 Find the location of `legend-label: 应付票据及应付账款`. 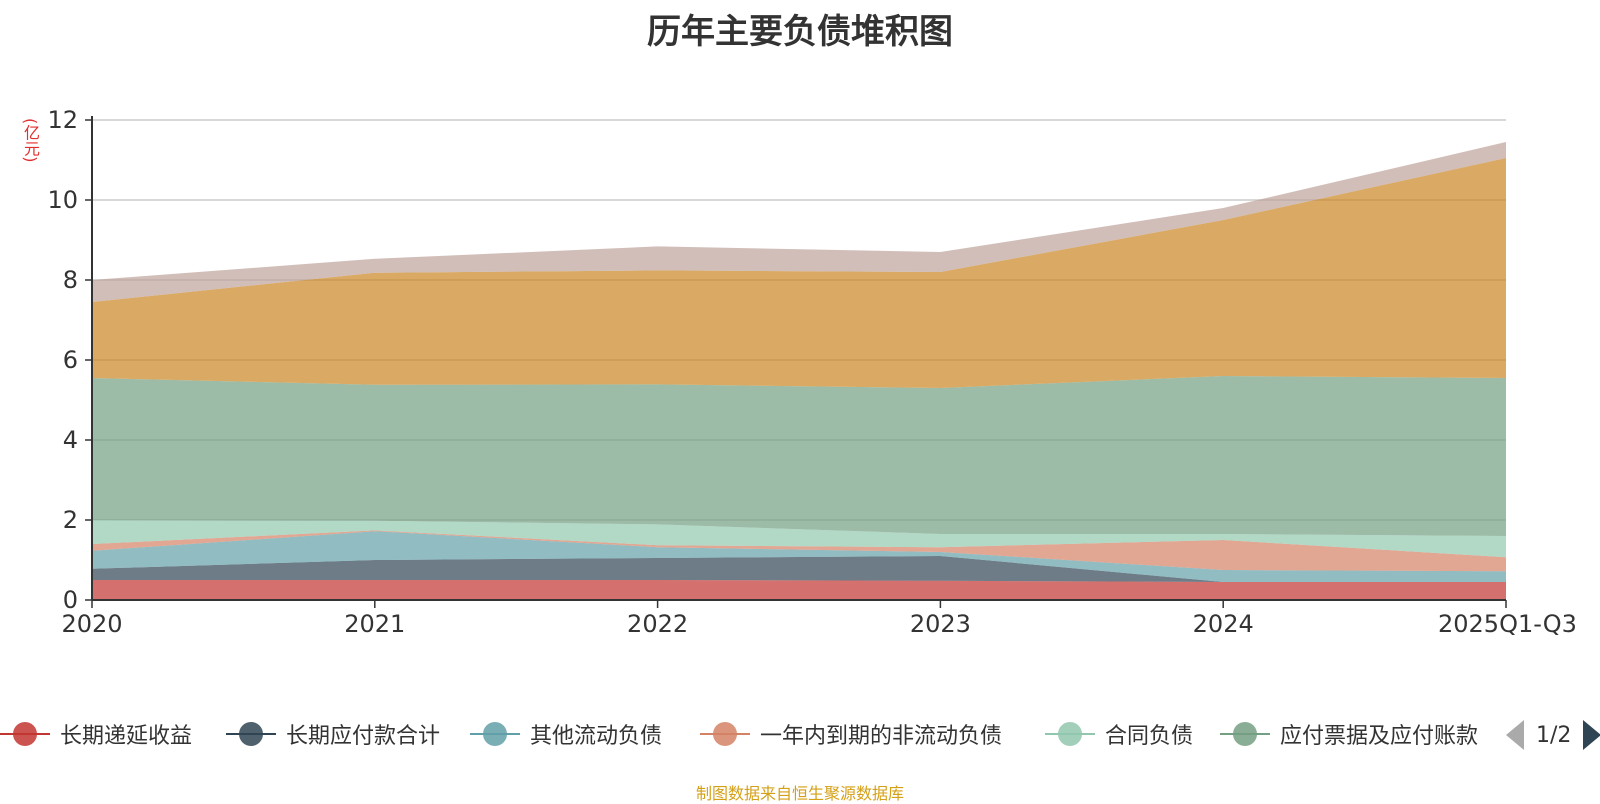

legend-label: 应付票据及应付账款 is located at coordinates (1379, 736).